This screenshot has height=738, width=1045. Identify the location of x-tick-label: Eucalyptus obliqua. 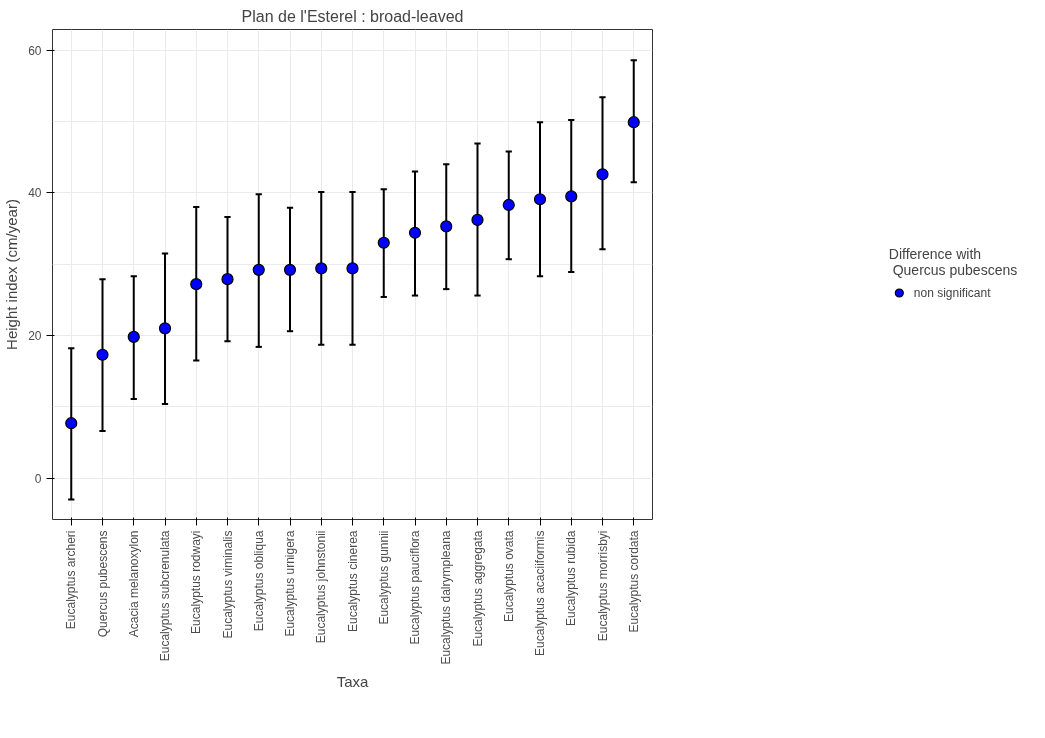
(258, 581).